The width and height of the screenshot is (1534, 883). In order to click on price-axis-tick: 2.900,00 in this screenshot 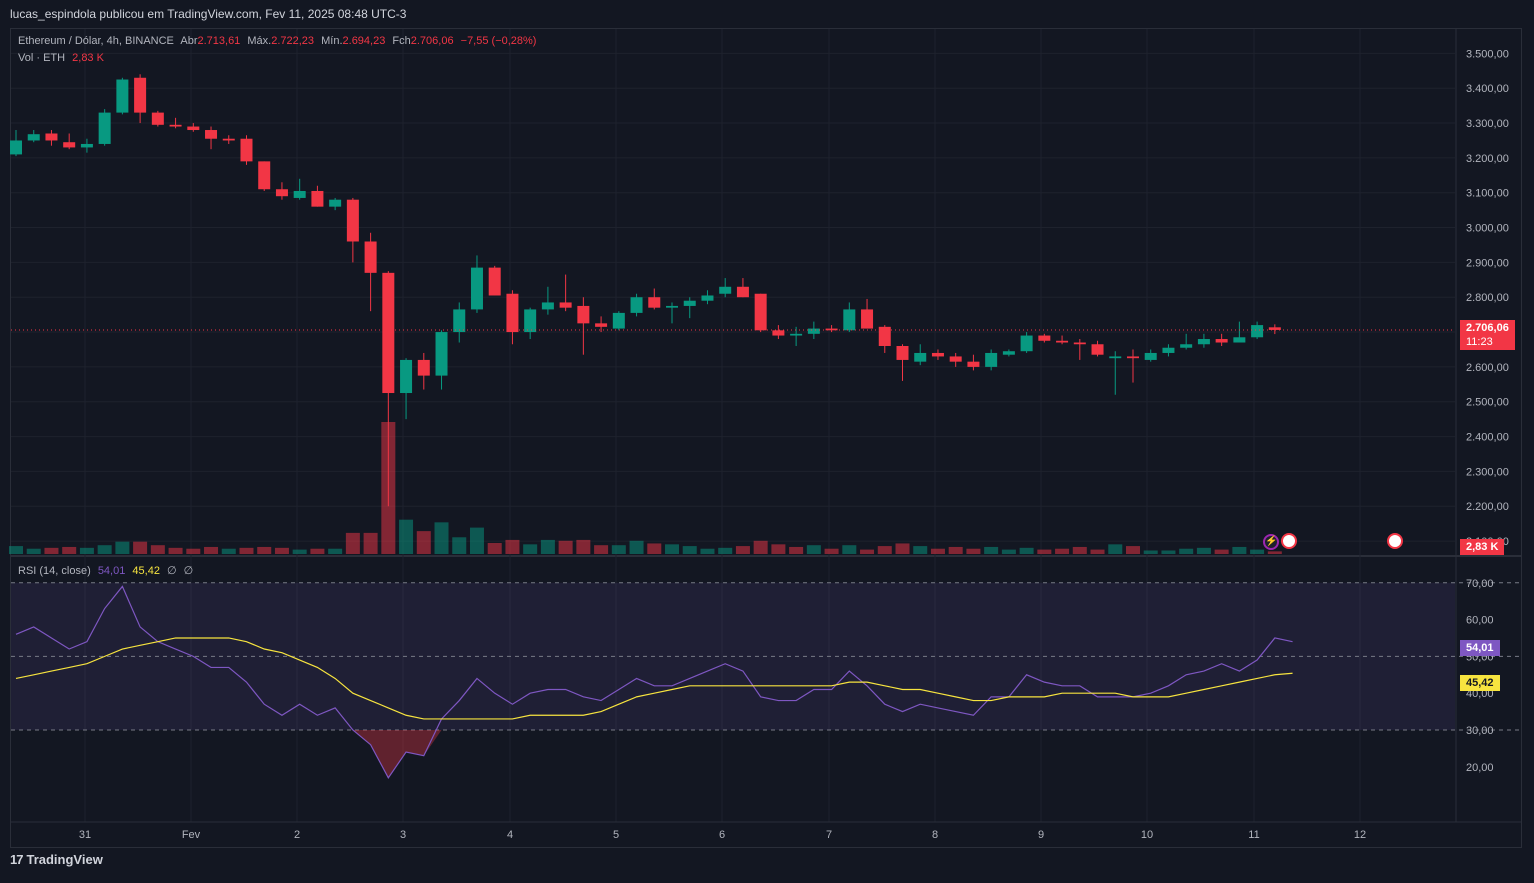, I will do `click(1487, 263)`.